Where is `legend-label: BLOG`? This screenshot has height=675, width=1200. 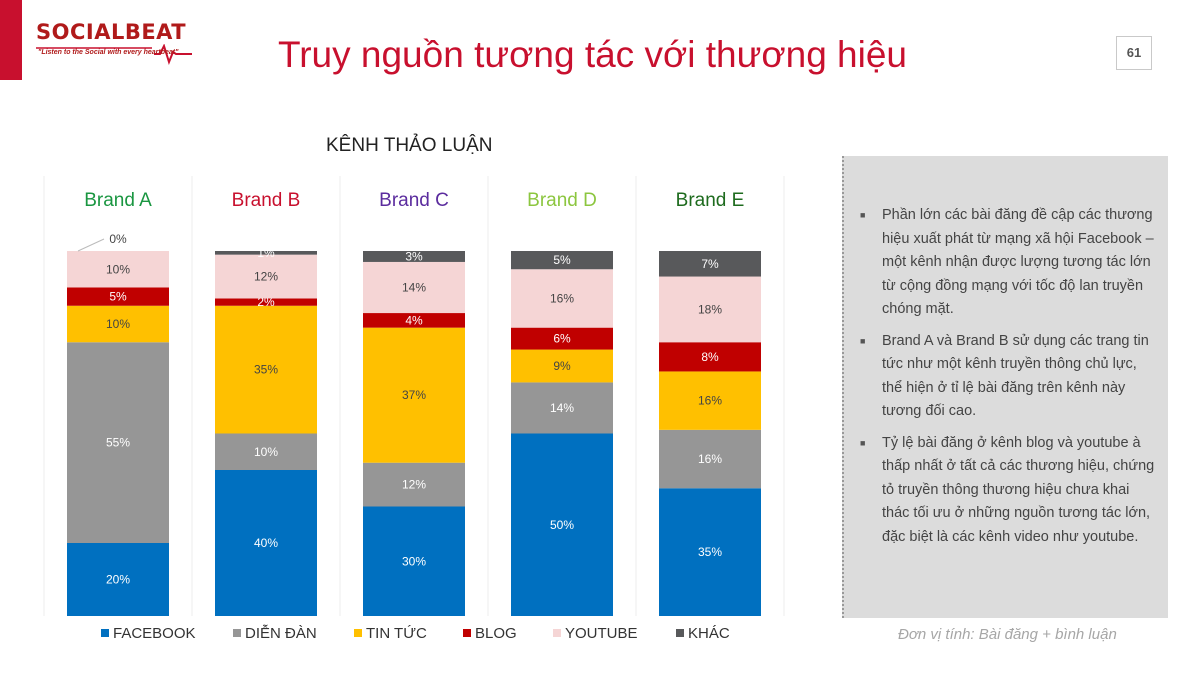
legend-label: BLOG is located at coordinates (496, 633).